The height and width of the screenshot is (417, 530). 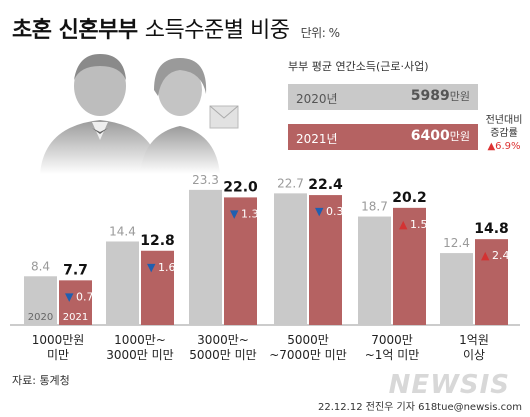 What do you see at coordinates (420, 407) in the screenshot?
I see `credit-line: 22.12.12 전진우 기자 618tue@newsis.com` at bounding box center [420, 407].